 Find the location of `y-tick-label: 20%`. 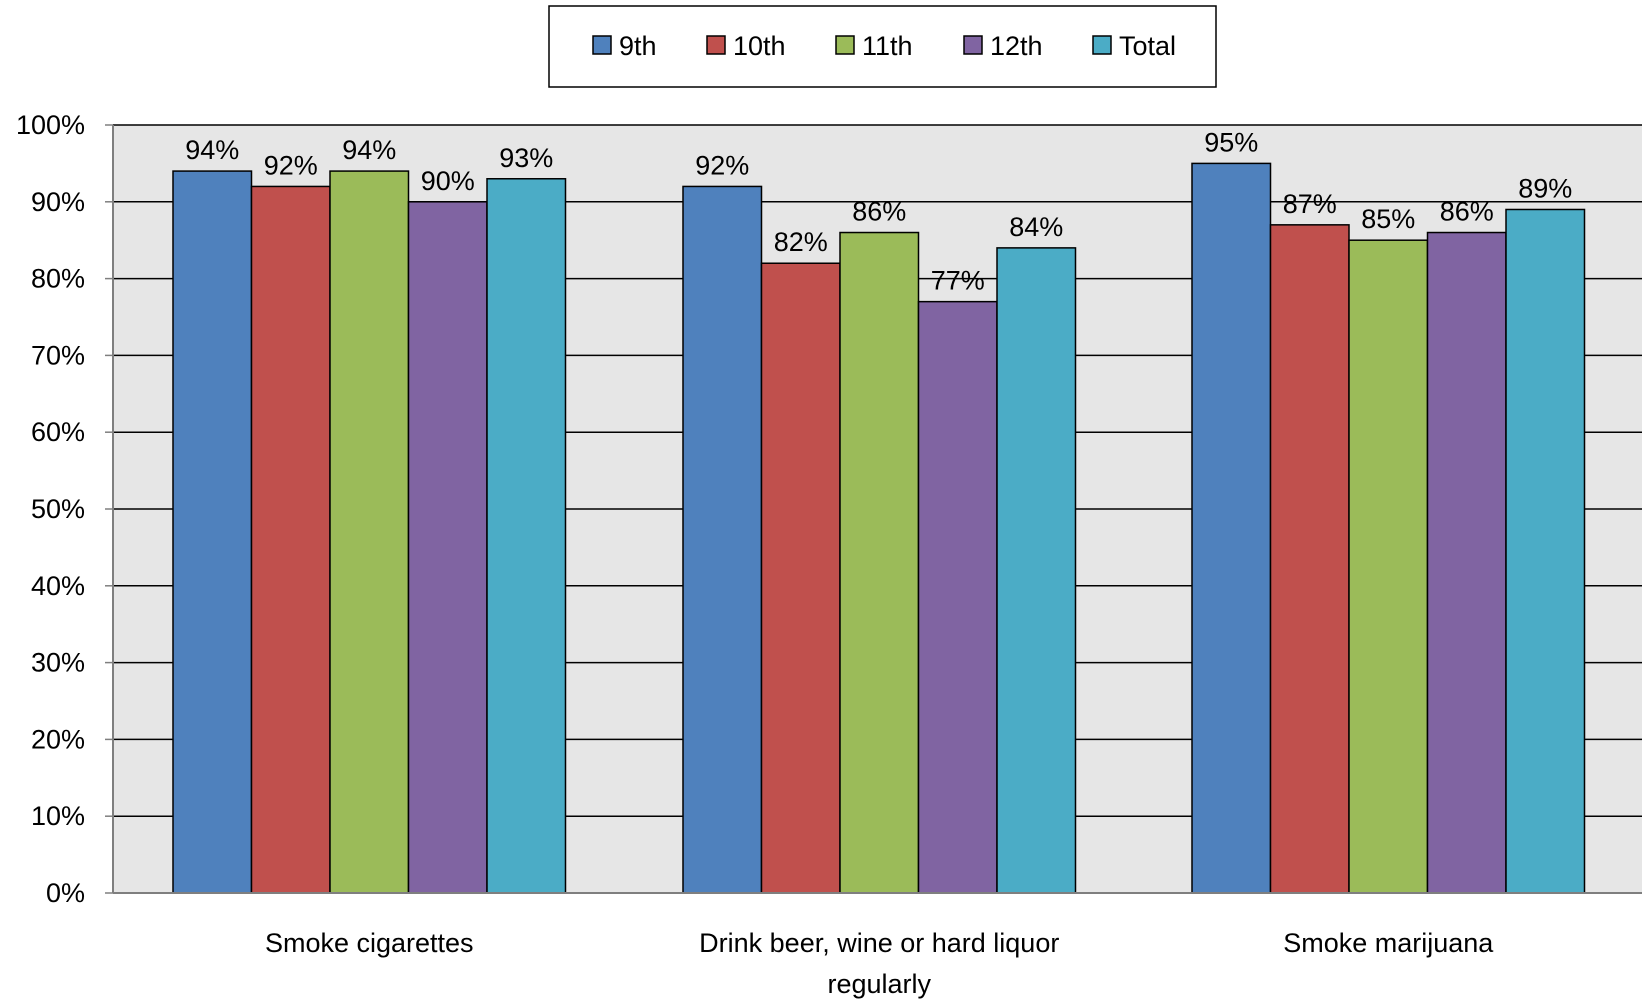

y-tick-label: 20% is located at coordinates (58, 739).